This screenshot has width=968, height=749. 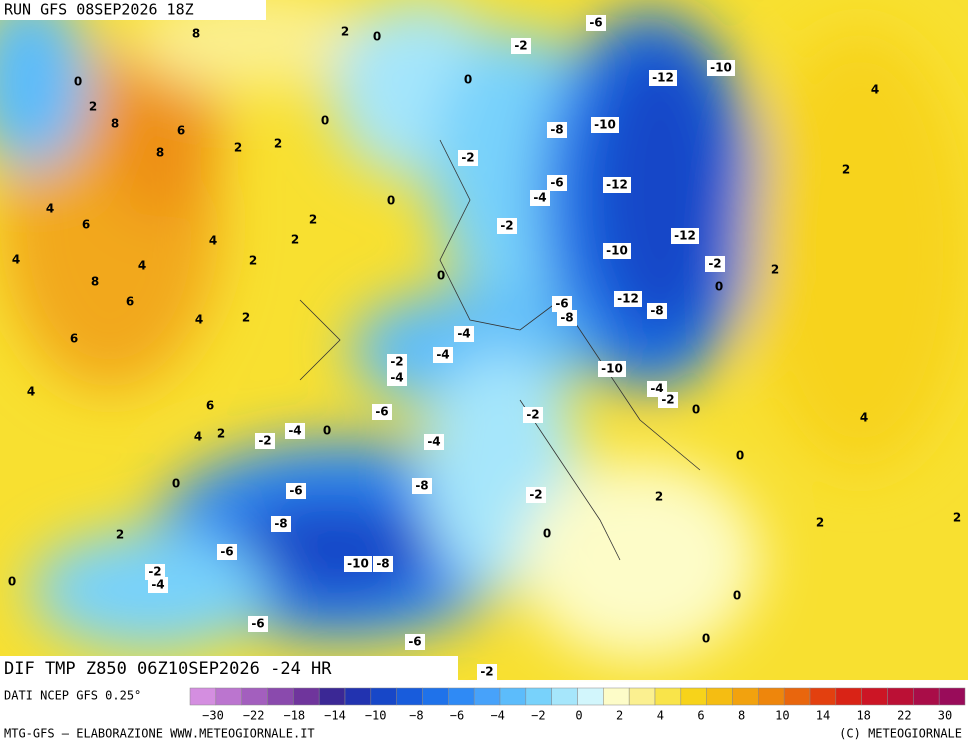 I want to click on copyright-label: (C) METEOGIORNALE, so click(x=900, y=734).